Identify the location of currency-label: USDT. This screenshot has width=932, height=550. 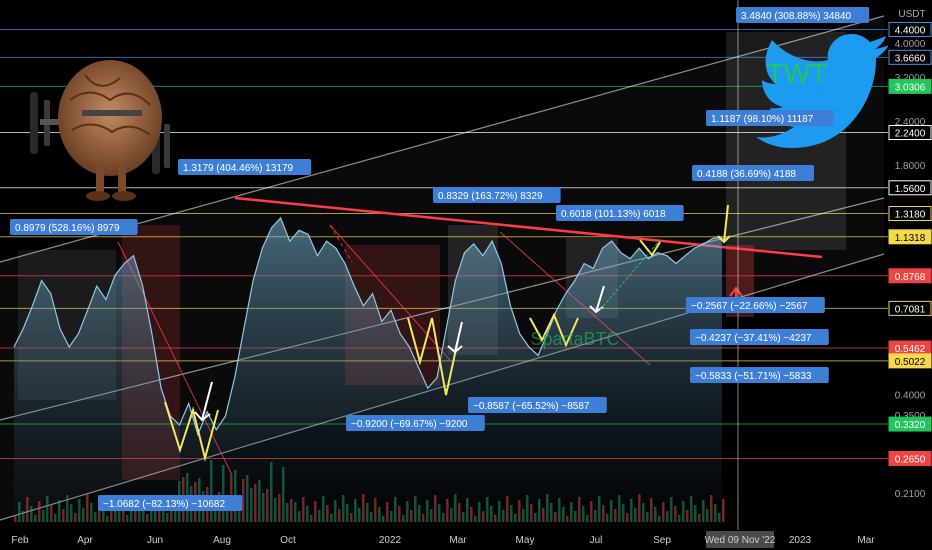
(911, 14).